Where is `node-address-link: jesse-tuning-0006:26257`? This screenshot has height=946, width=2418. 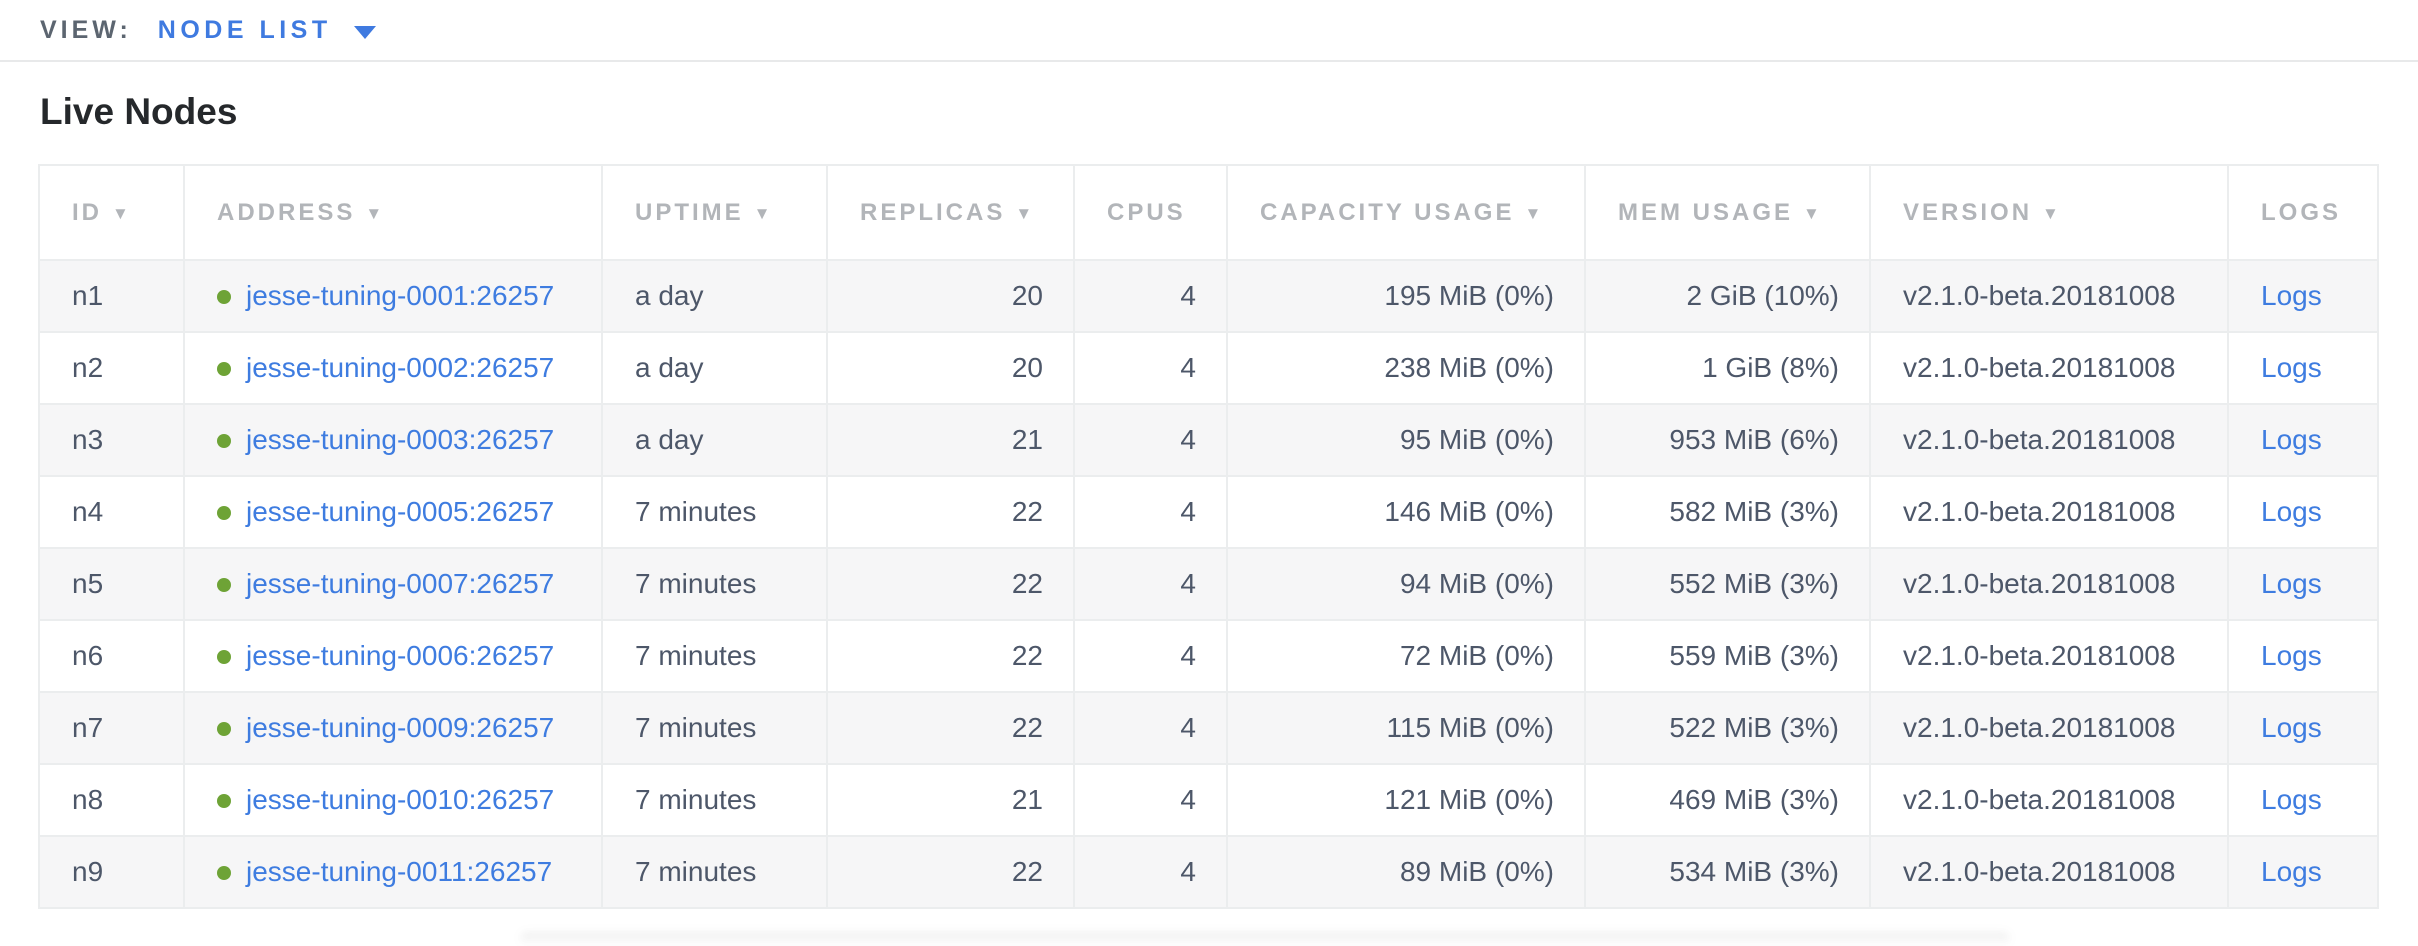 node-address-link: jesse-tuning-0006:26257 is located at coordinates (400, 655).